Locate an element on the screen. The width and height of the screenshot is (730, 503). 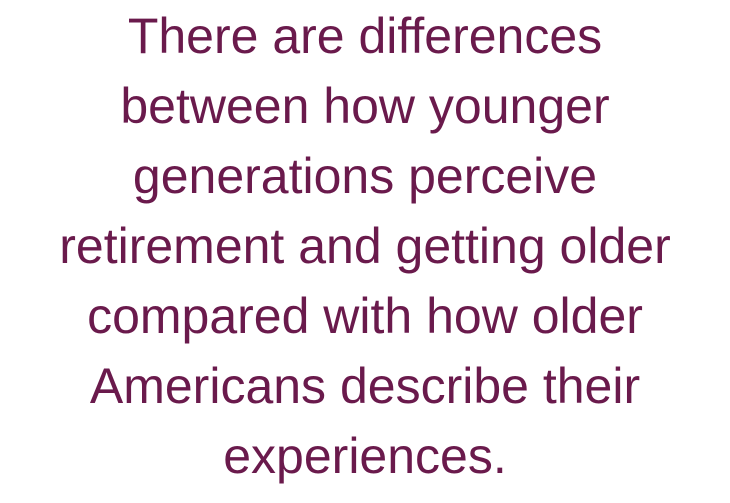
text-line: generations perceive is located at coordinates (365, 176).